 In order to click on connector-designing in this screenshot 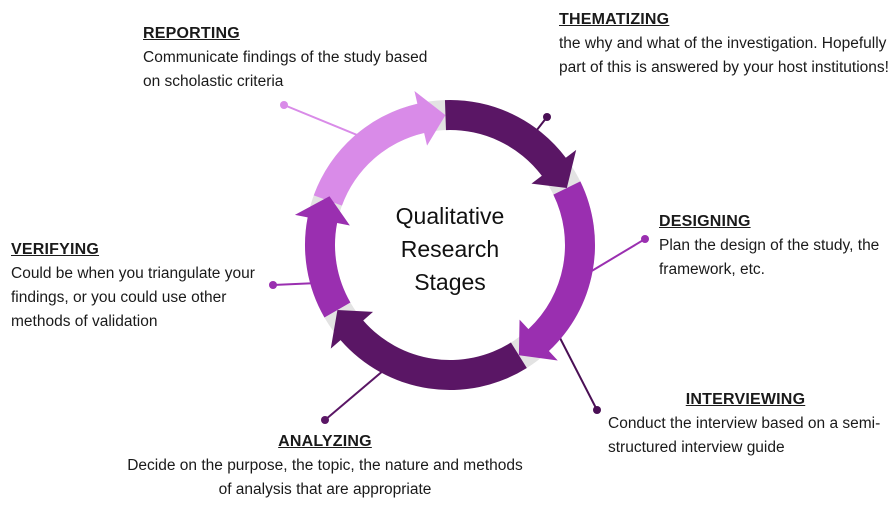, I will do `click(617, 255)`.